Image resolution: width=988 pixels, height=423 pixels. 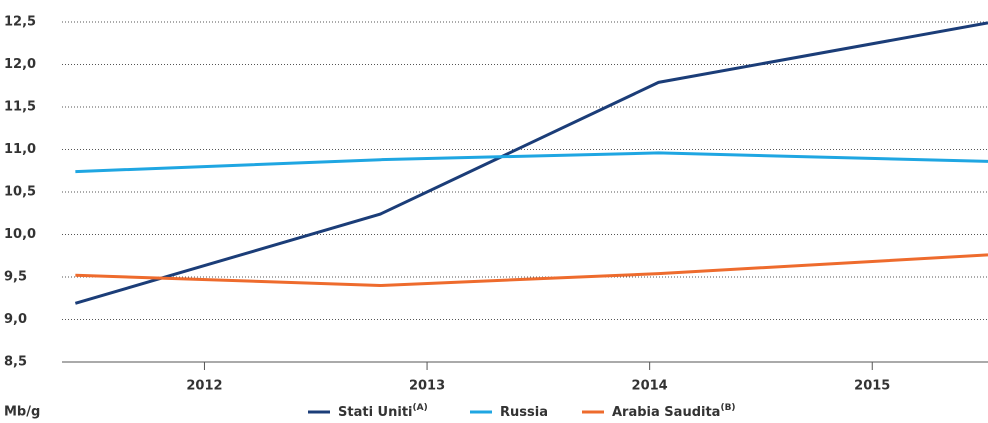 I want to click on legend-name: Stati Uniti, so click(x=375, y=412).